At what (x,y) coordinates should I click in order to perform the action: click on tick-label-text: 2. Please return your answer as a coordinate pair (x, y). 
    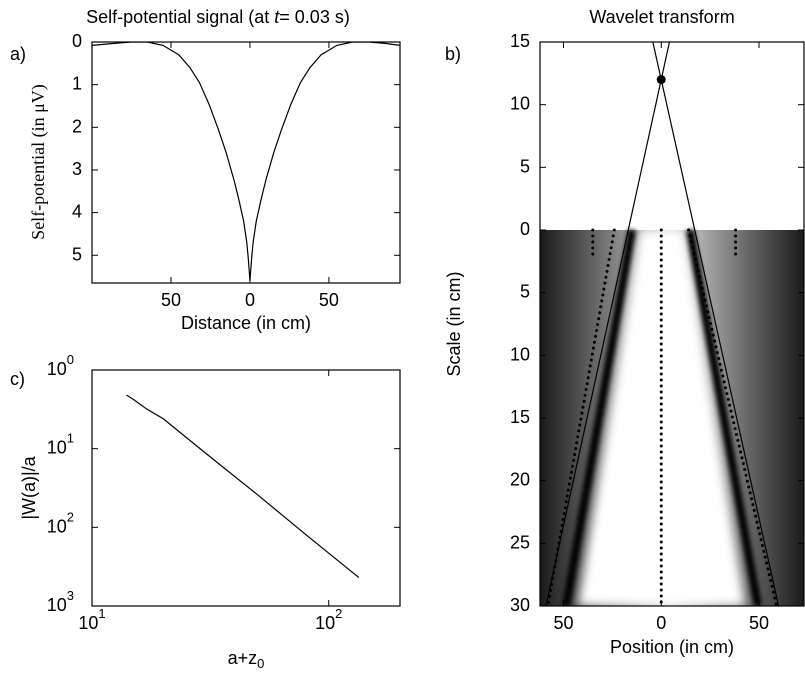
    Looking at the image, I should click on (77, 126).